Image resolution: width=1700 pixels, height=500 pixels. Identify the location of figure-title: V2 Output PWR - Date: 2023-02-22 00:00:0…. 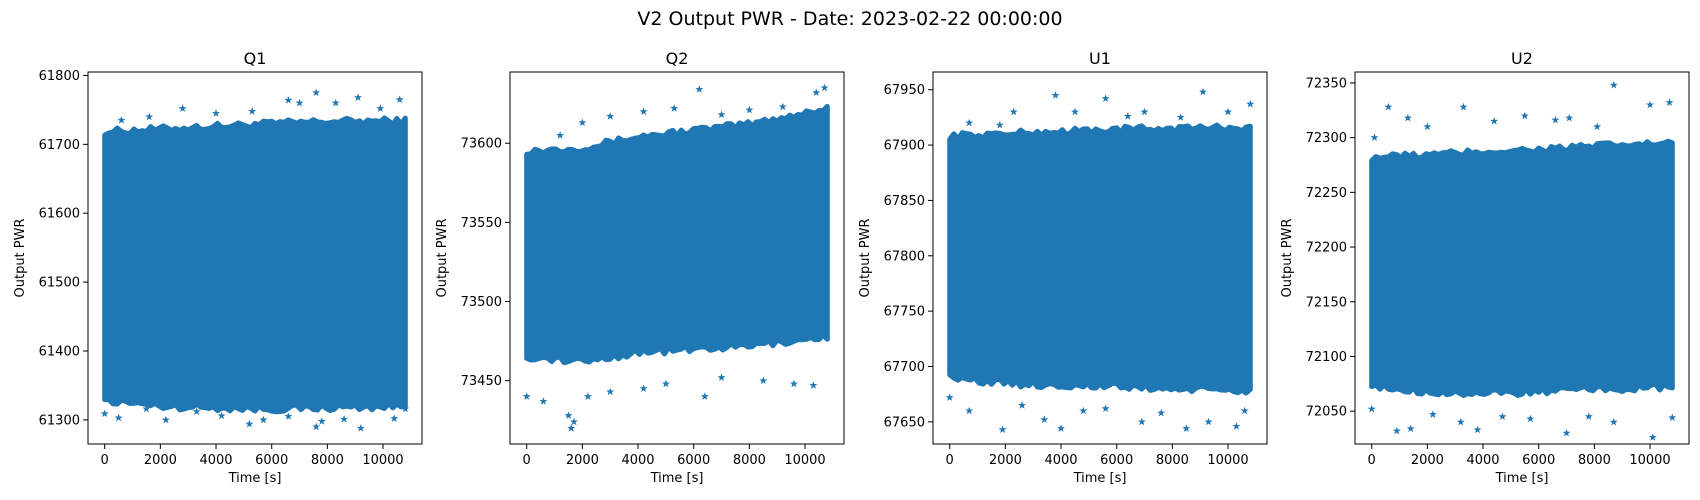
(849, 19).